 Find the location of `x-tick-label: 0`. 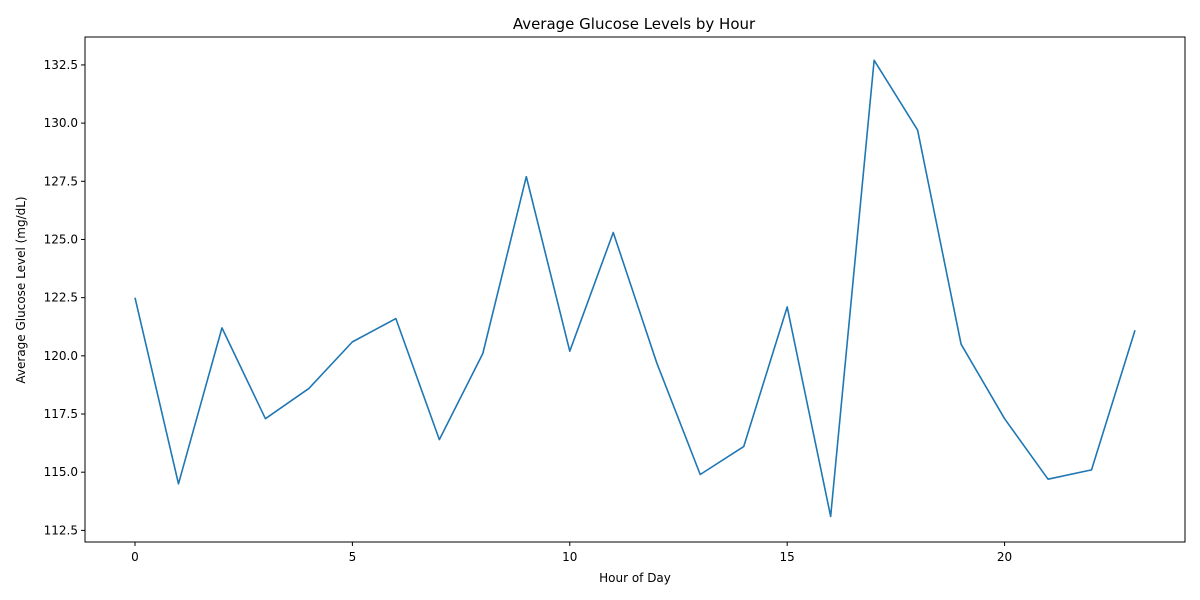

x-tick-label: 0 is located at coordinates (135, 557).